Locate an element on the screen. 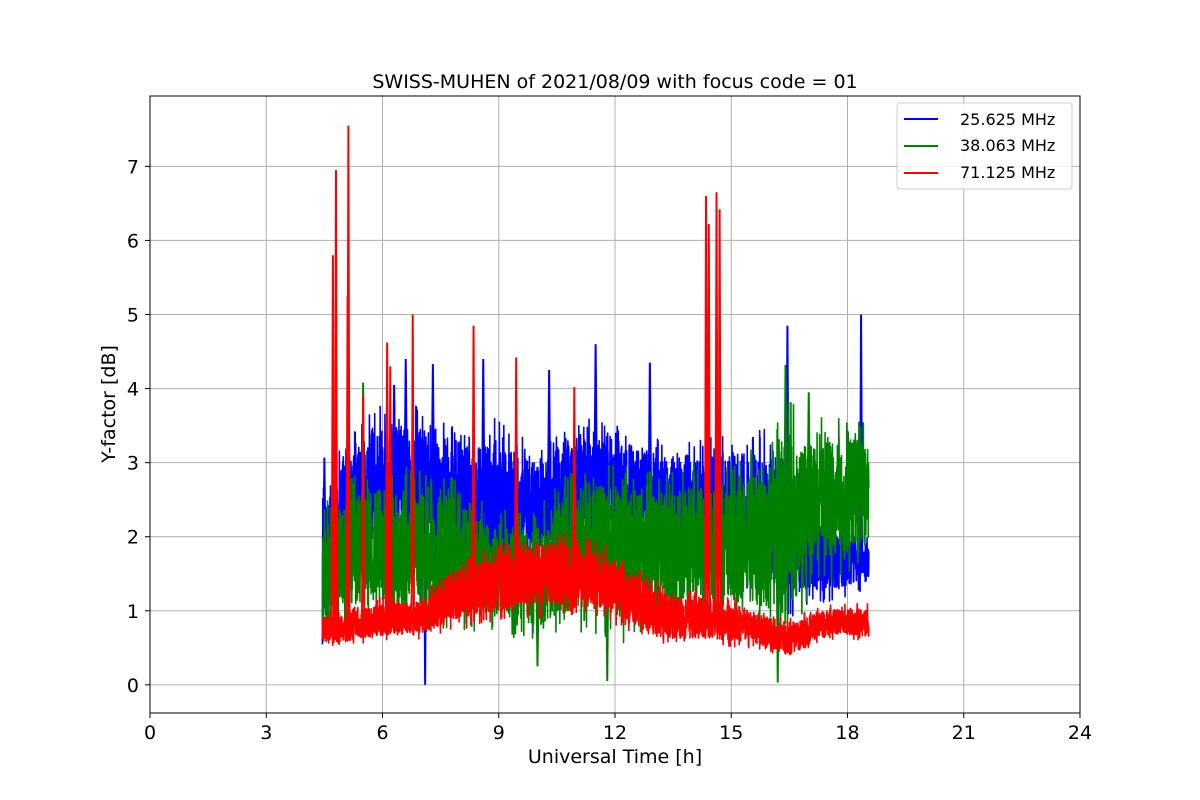 The image size is (1200, 800). legend: 25.625 MHz 38.063 MHz 71.125 MHz is located at coordinates (984, 146).